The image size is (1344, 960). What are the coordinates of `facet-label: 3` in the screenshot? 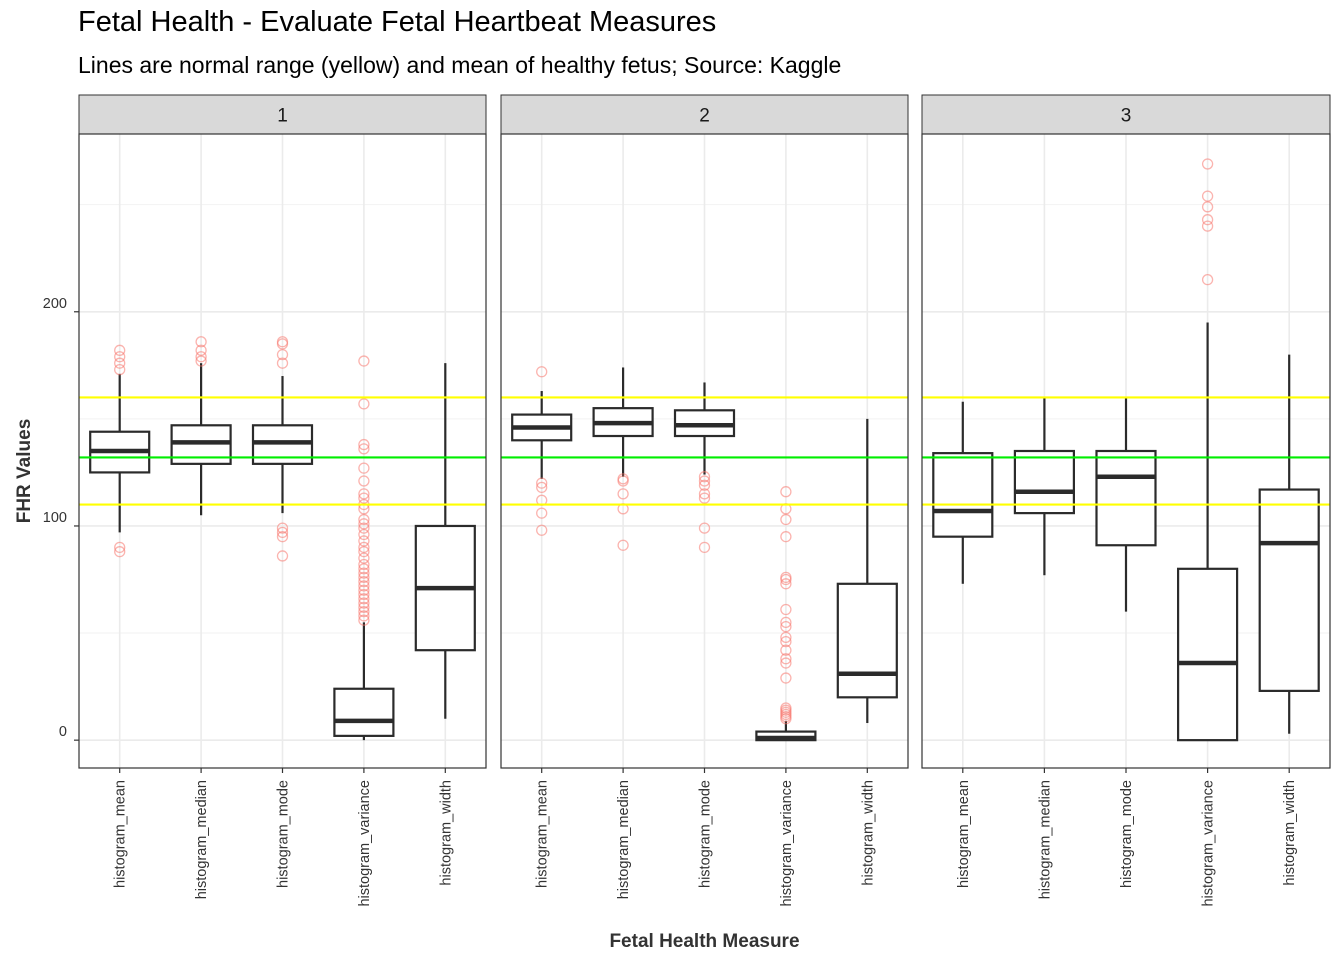 It's located at (1126, 116).